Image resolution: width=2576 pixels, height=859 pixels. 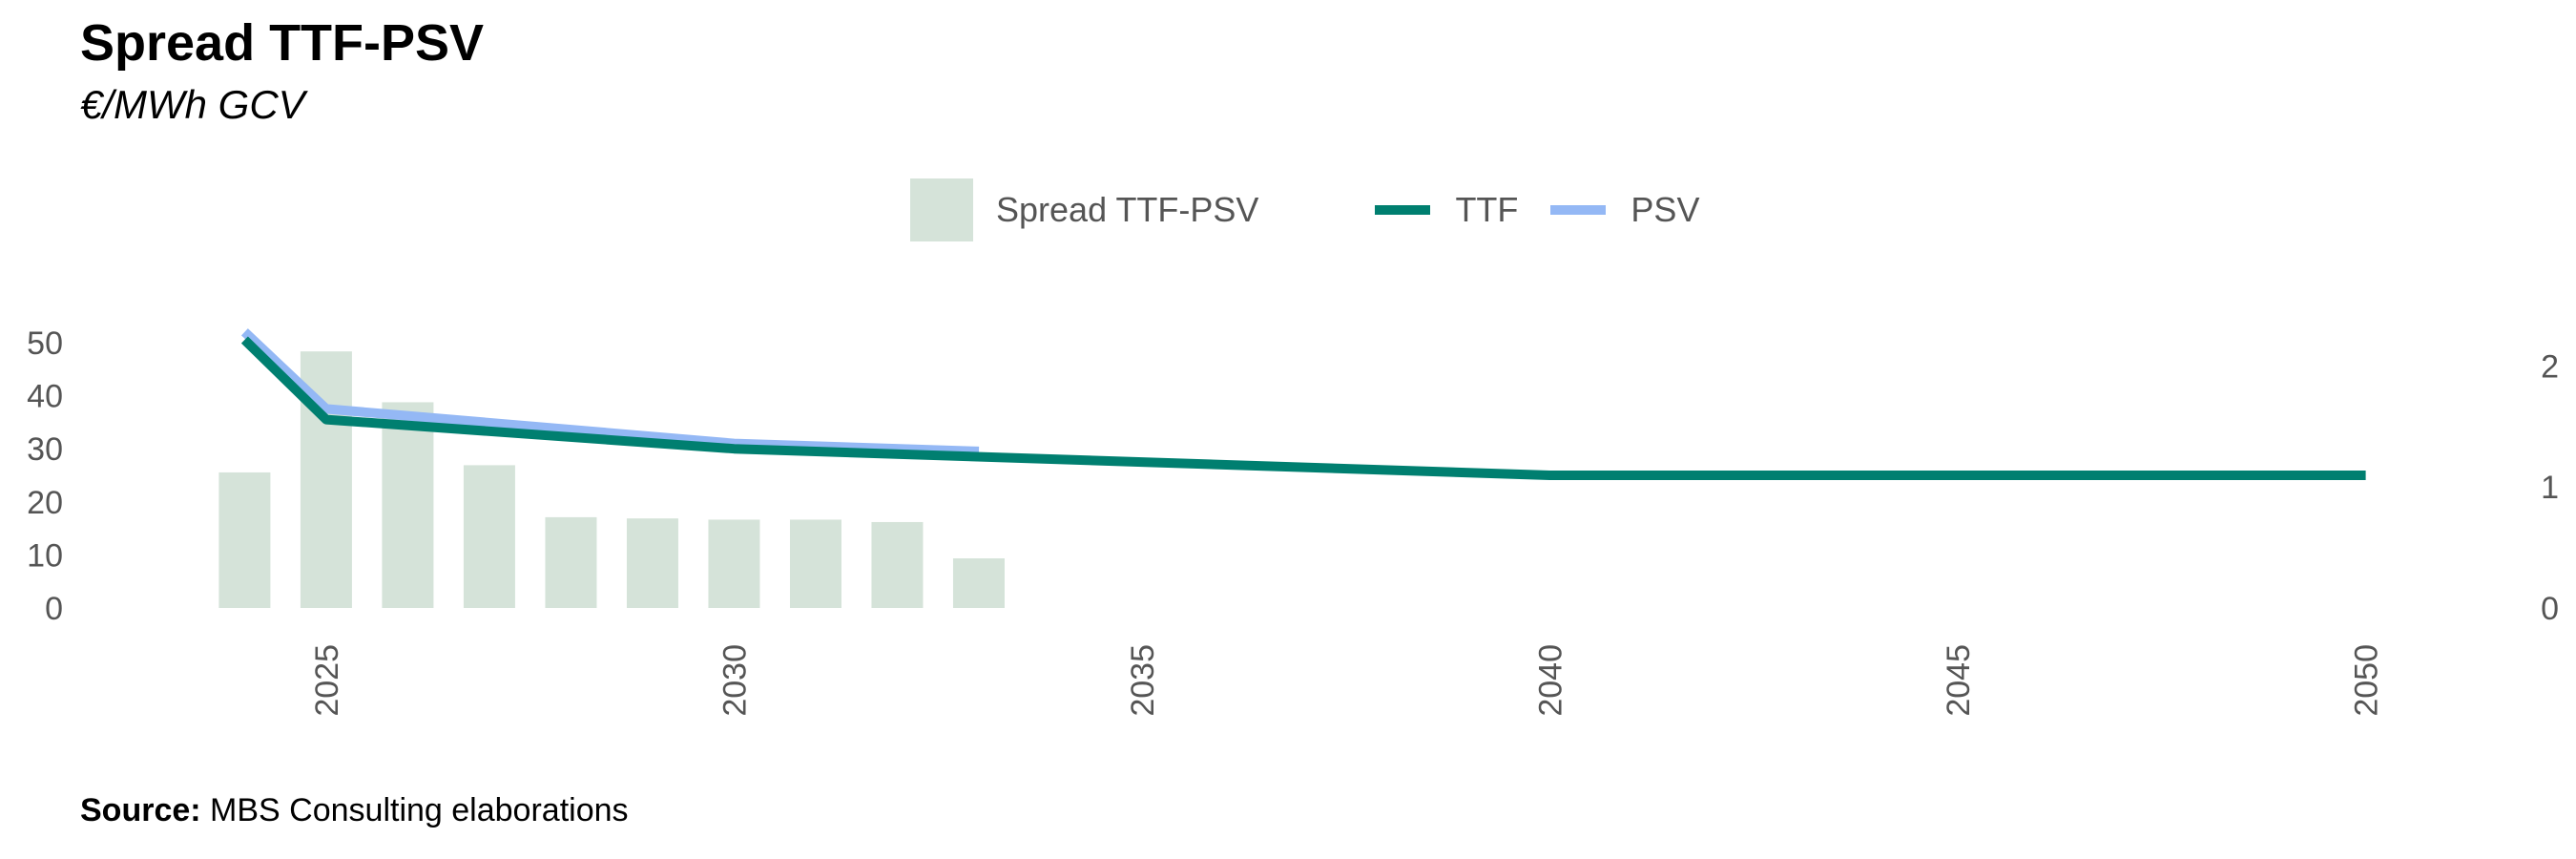 I want to click on y-right-tick-label: 1, so click(x=2550, y=488).